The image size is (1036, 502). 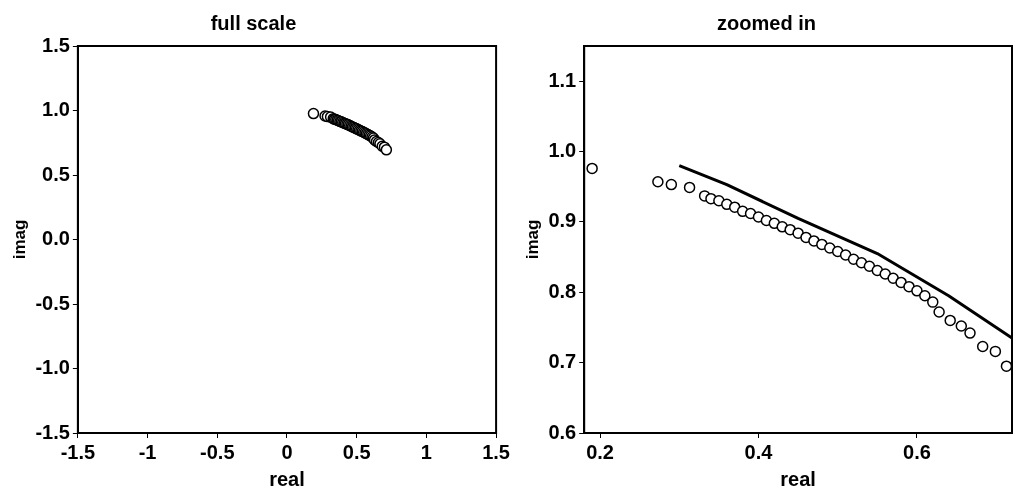 What do you see at coordinates (56, 44) in the screenshot?
I see `y-tick-label: 1.5` at bounding box center [56, 44].